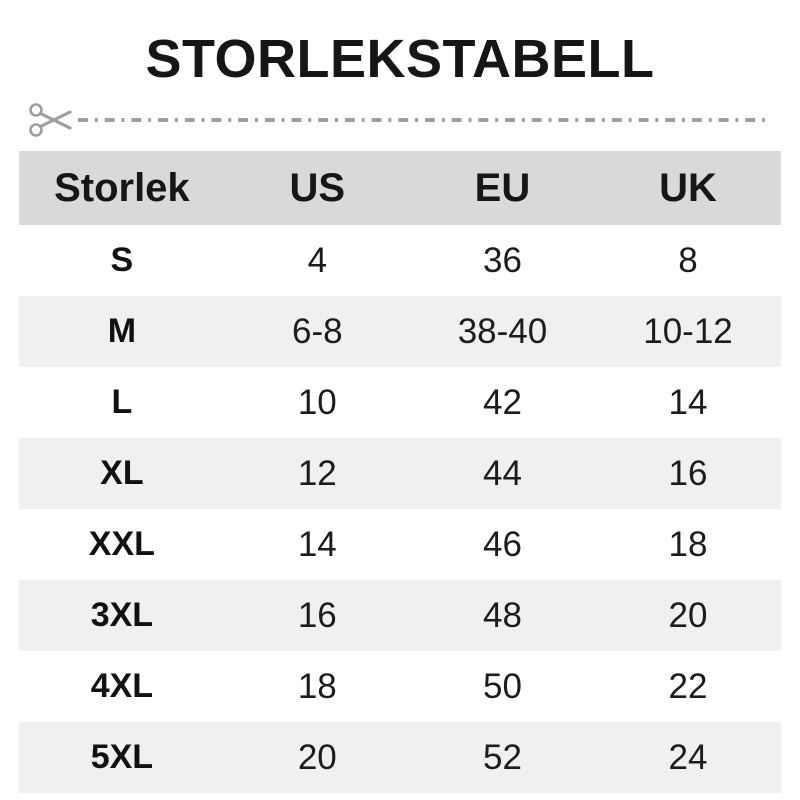 The image size is (800, 800). I want to click on eu-value: 48, so click(502, 615).